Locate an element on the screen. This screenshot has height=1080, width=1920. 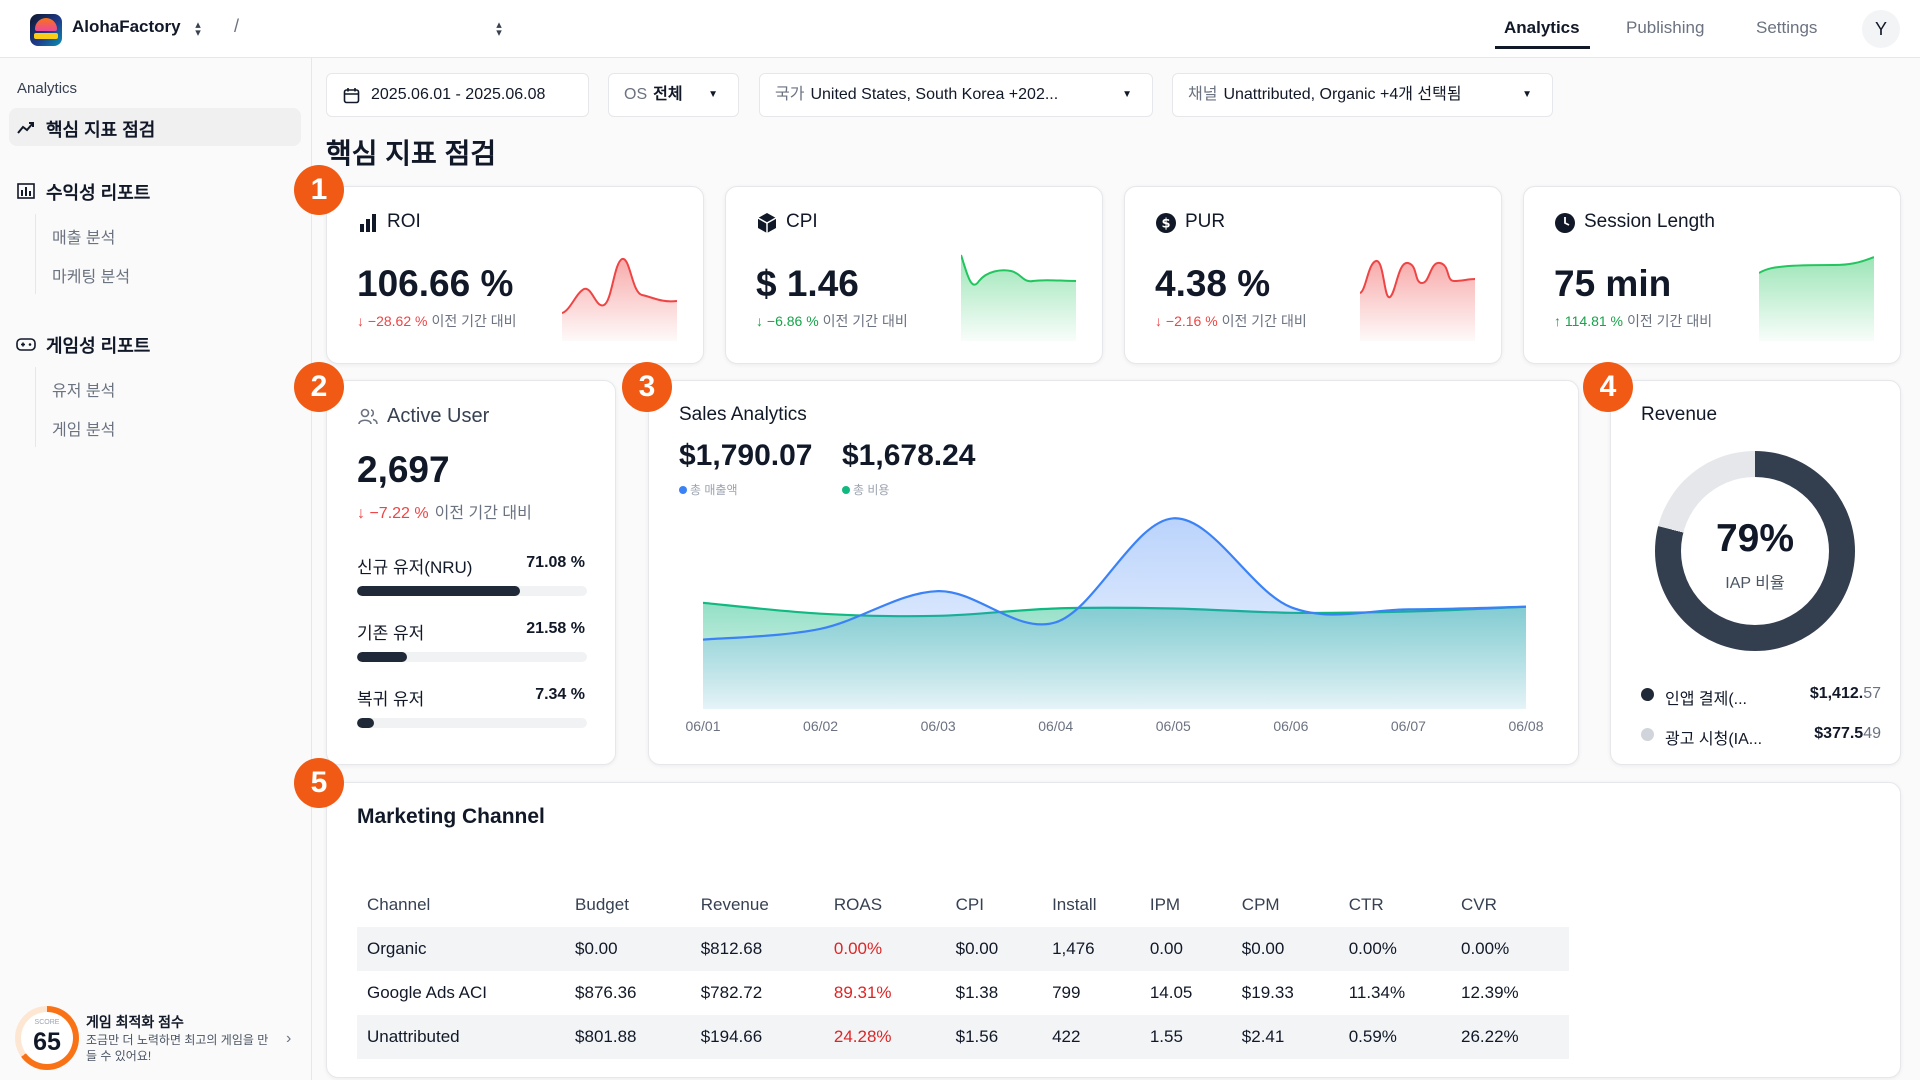
column-header: CPI is located at coordinates (969, 904).